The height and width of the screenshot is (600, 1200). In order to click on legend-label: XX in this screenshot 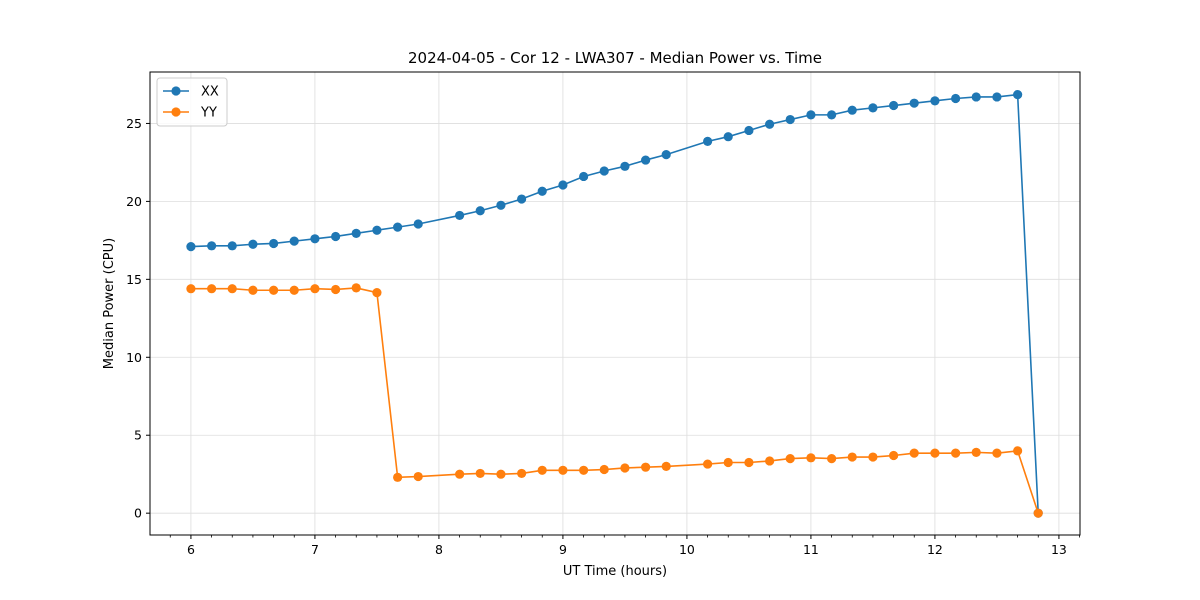, I will do `click(210, 92)`.